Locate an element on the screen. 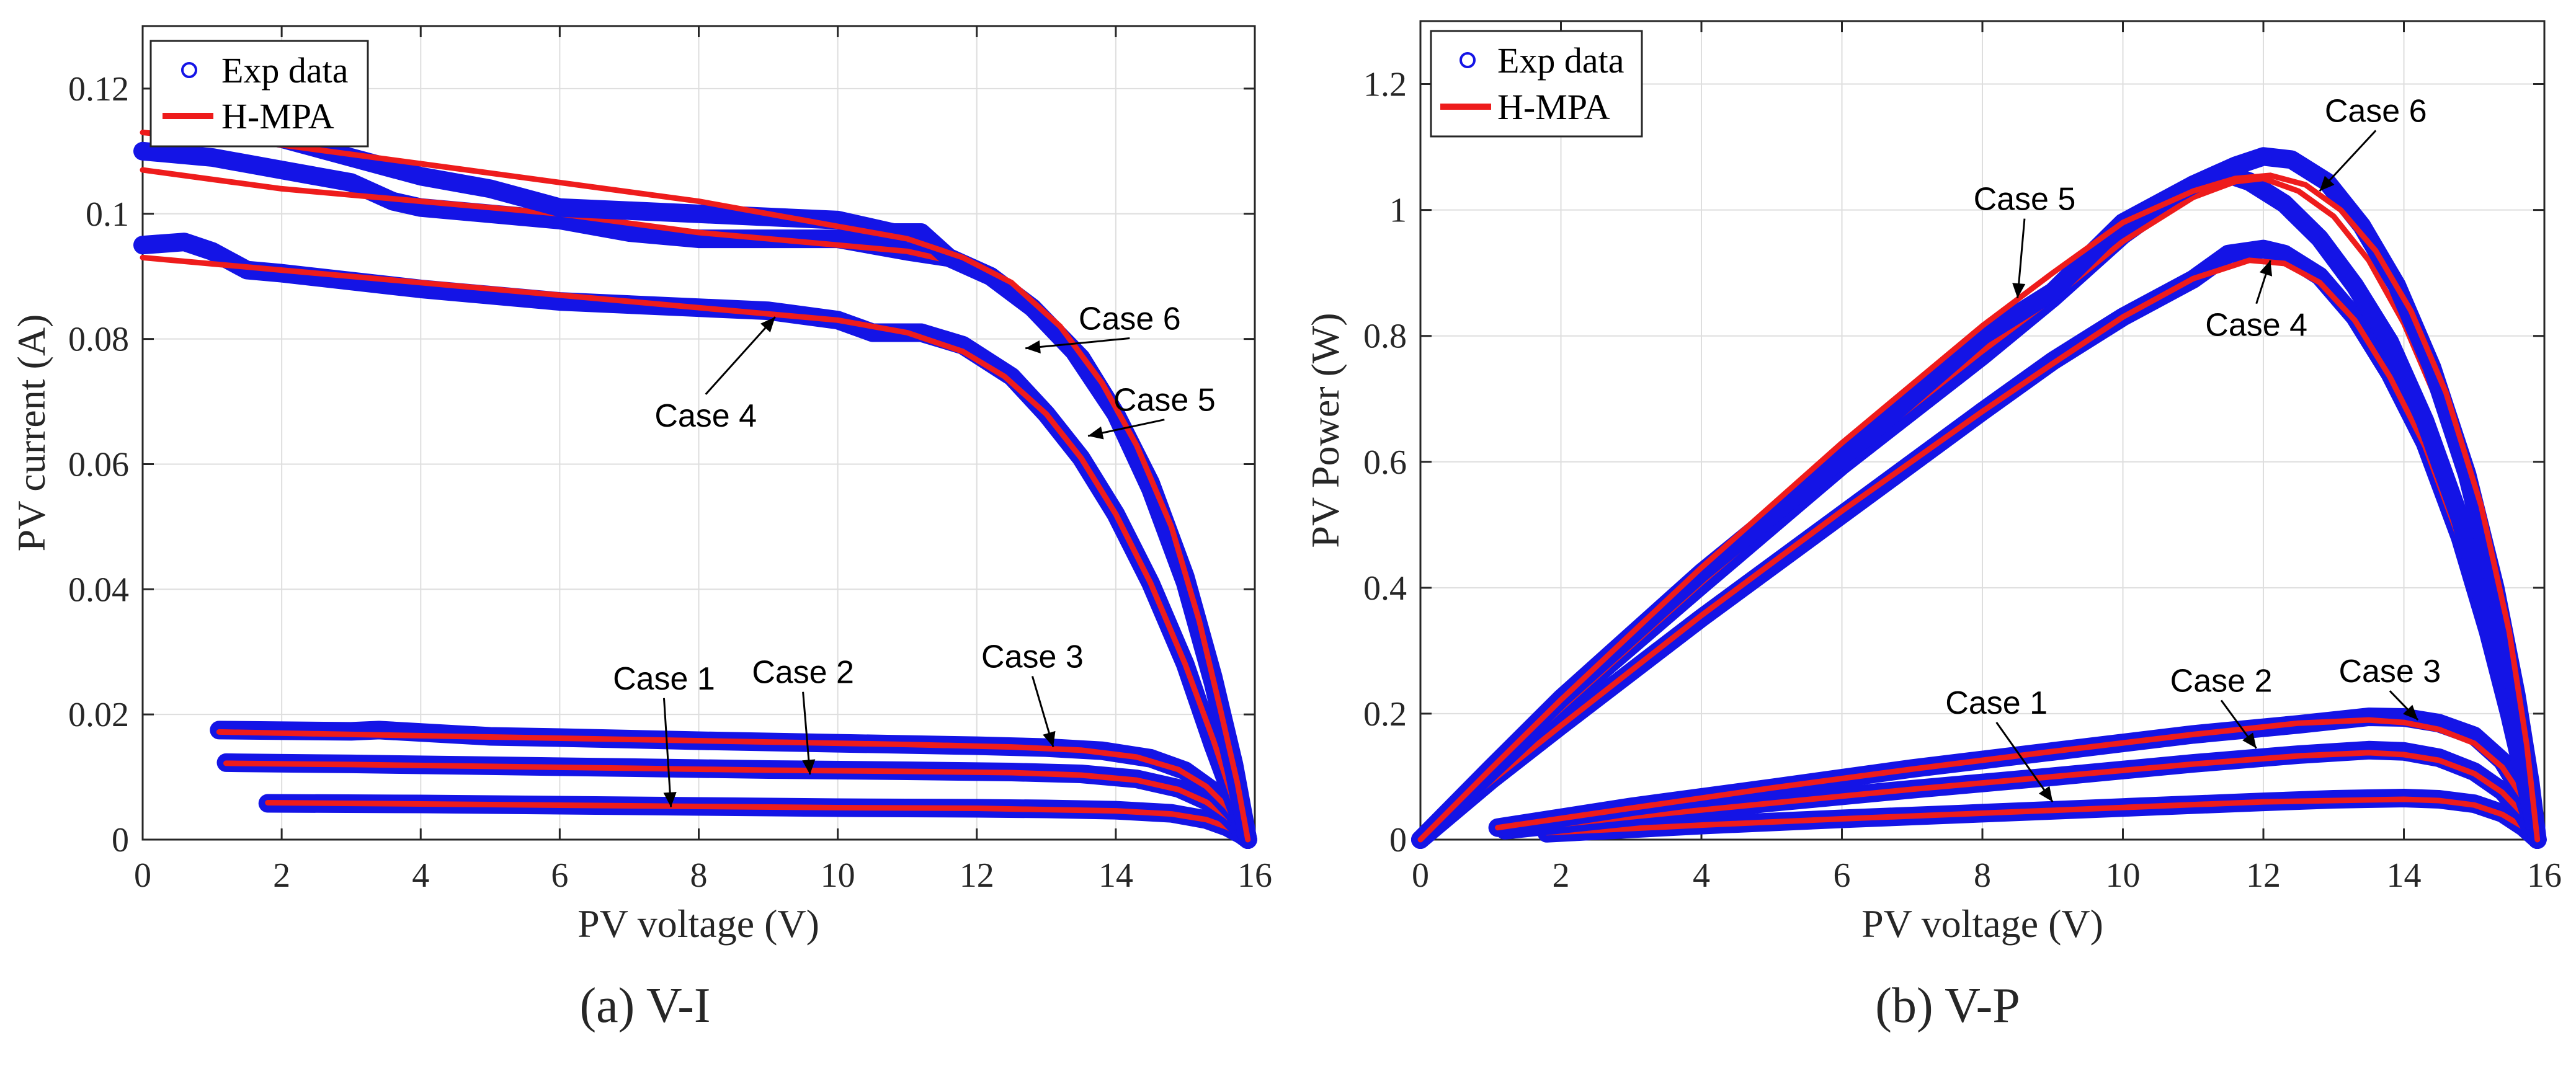 The image size is (2576, 1074). series-case-2-h-mpa-fit is located at coordinates (2022, 796).